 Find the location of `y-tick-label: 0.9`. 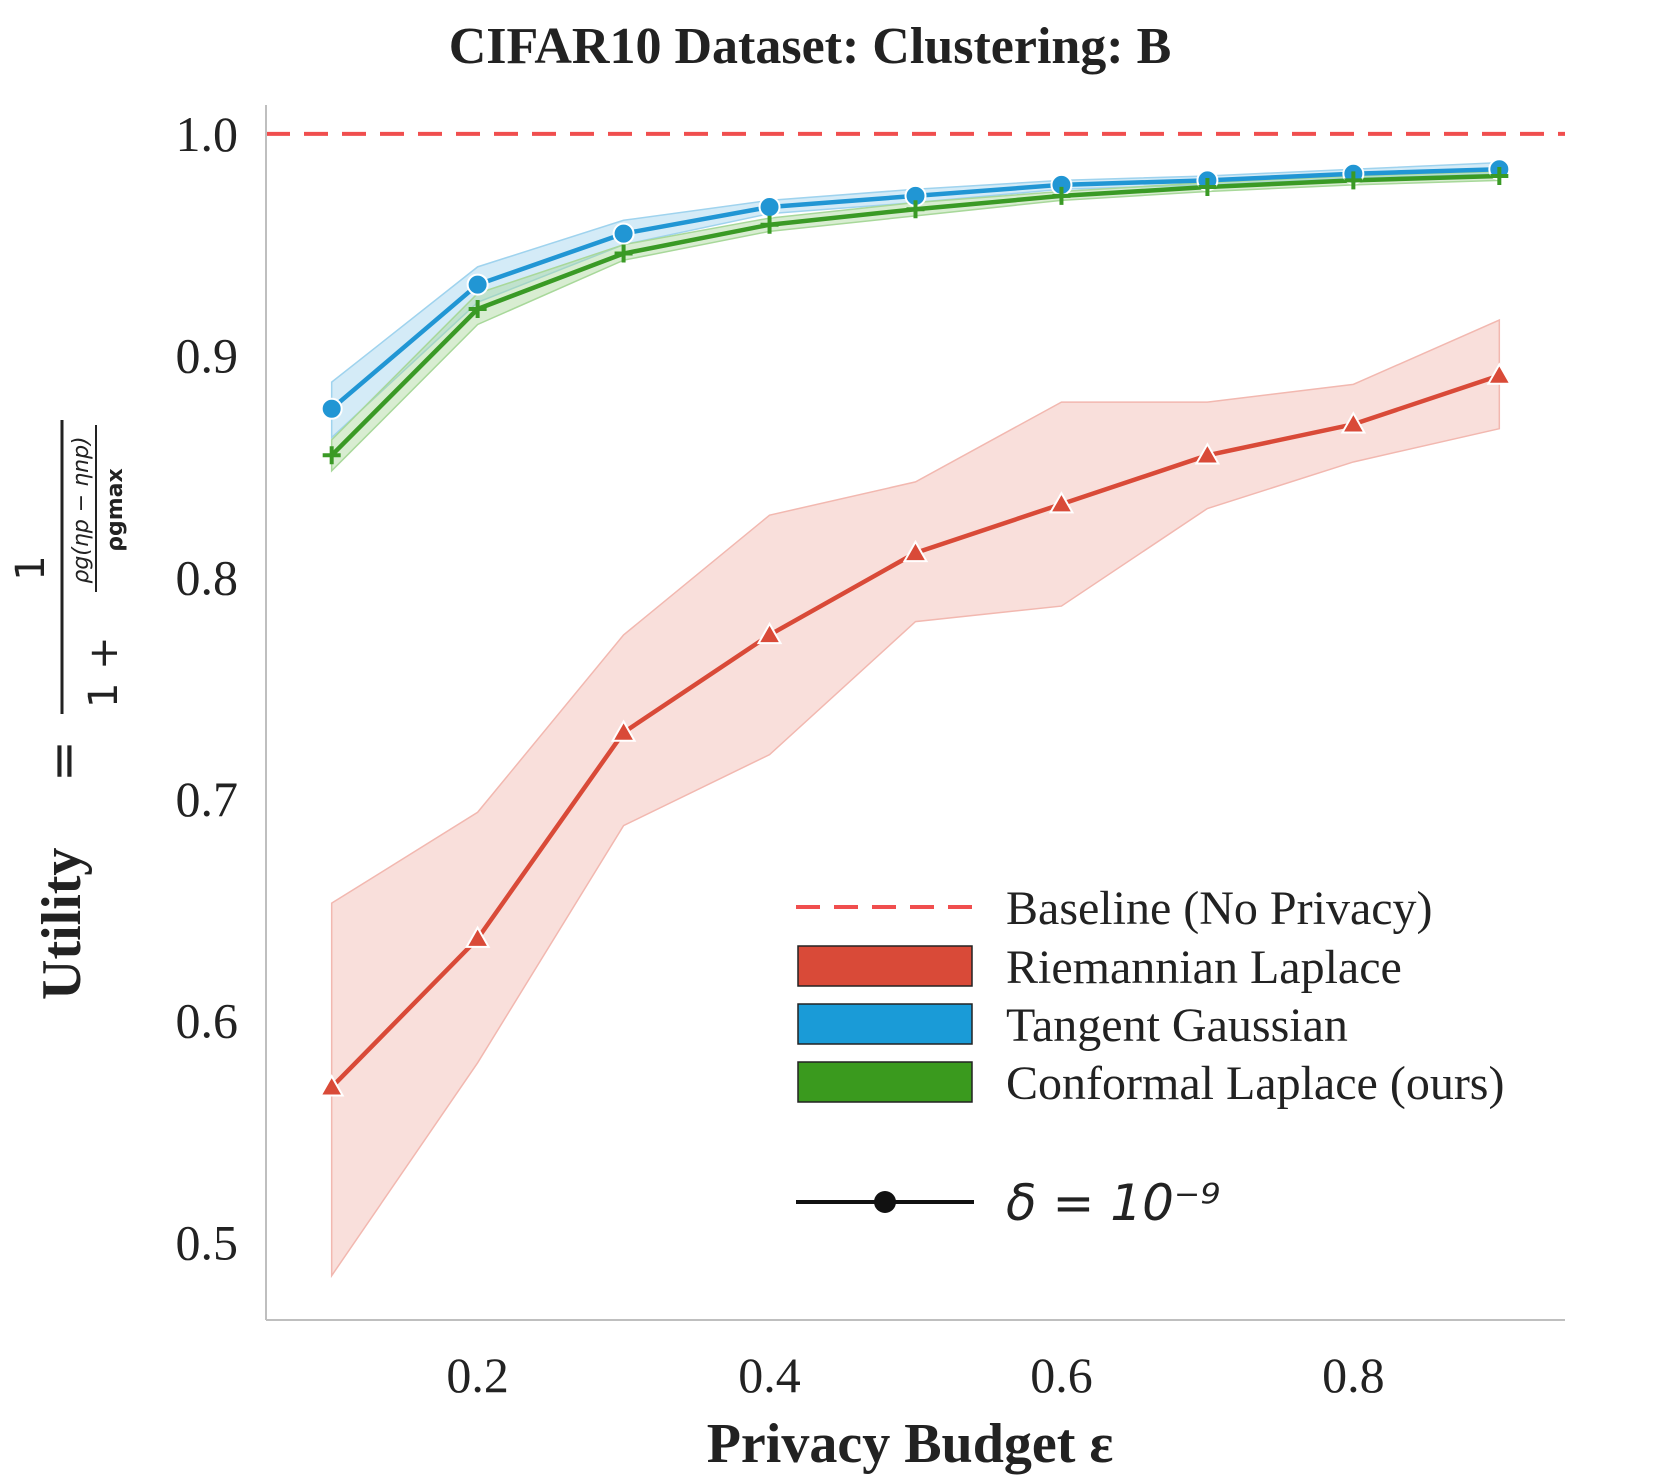

y-tick-label: 0.9 is located at coordinates (207, 356).